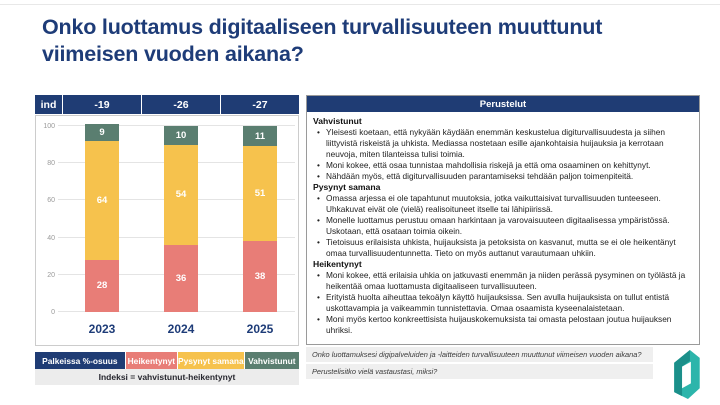 The width and height of the screenshot is (720, 405). What do you see at coordinates (51, 275) in the screenshot?
I see `y-axis-tick: 20` at bounding box center [51, 275].